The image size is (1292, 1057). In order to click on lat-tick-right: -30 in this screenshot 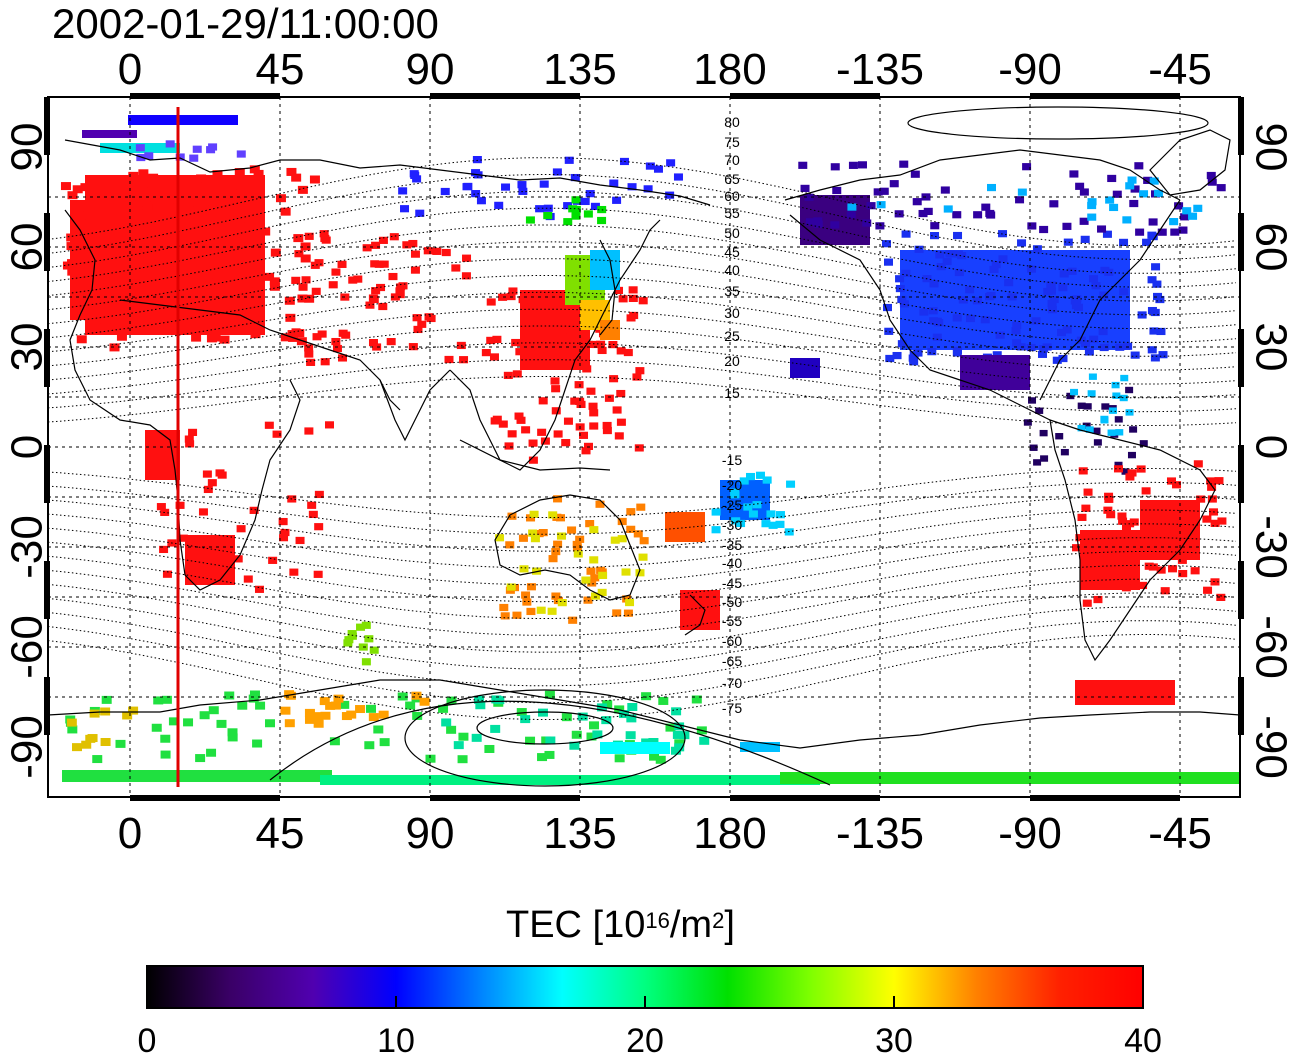, I will do `click(1269, 547)`.